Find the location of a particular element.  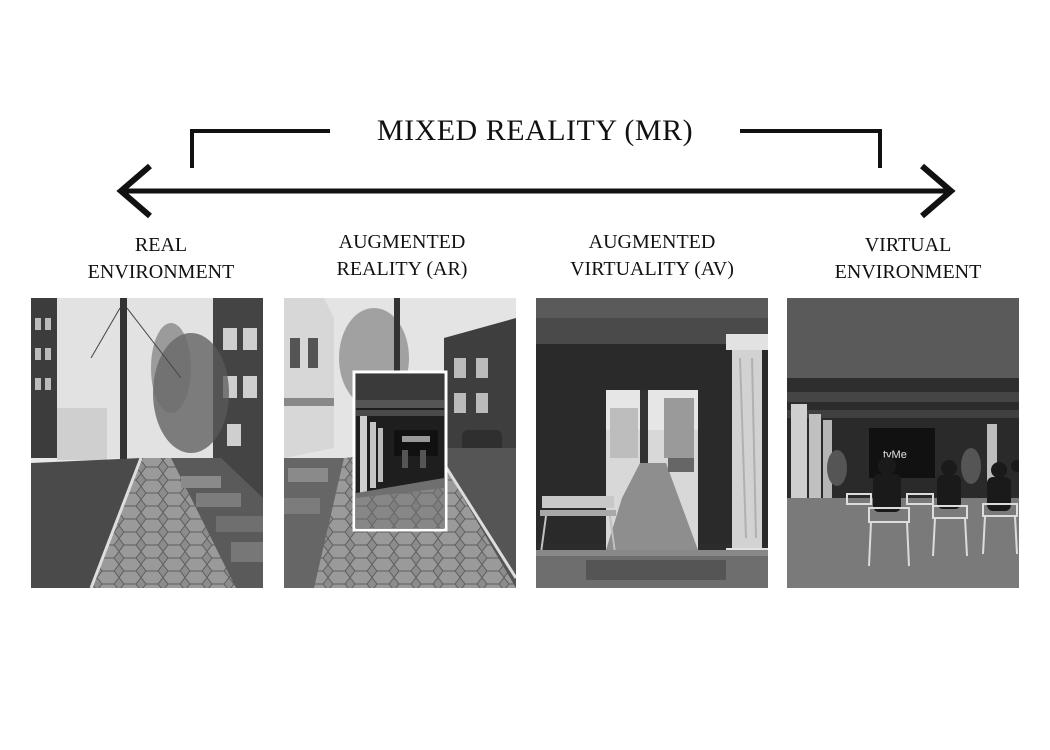

right-arrowhead is located at coordinates (938, 191).